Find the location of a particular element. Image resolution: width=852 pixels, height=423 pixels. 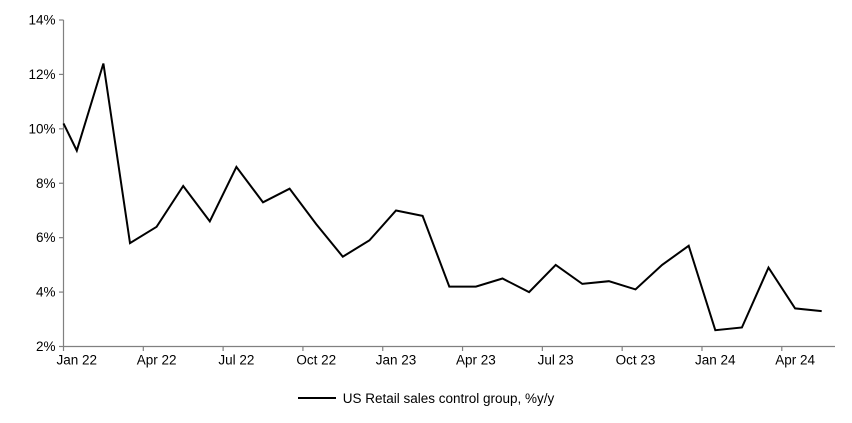

legend-line-swatch is located at coordinates (316, 398).